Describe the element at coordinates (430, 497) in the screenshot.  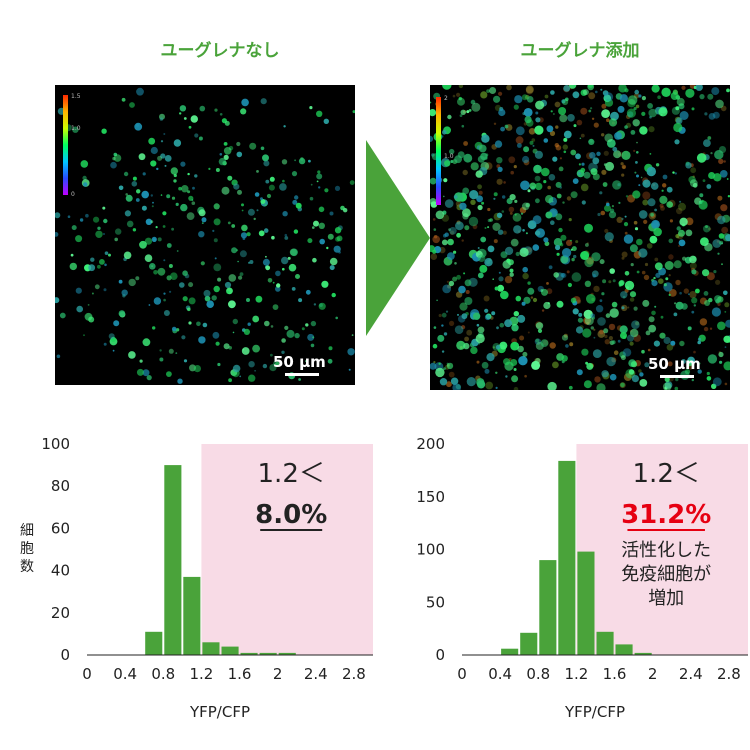
I see `y-tick-label: 150` at that location.